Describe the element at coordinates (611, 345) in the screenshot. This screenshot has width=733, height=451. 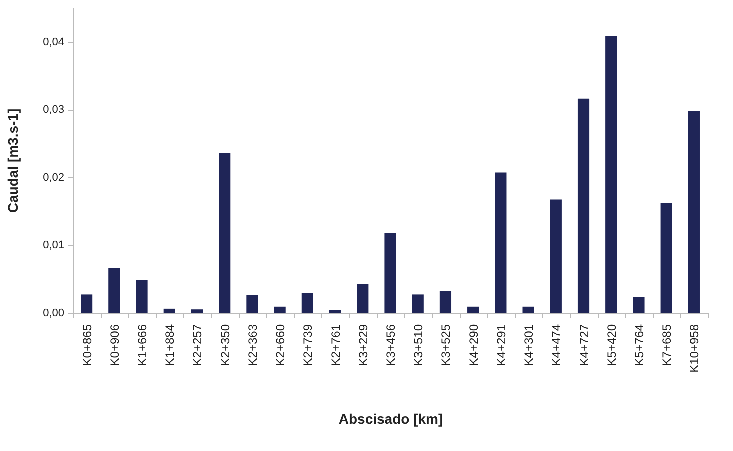
I see `x-tick-label: K5+420` at that location.